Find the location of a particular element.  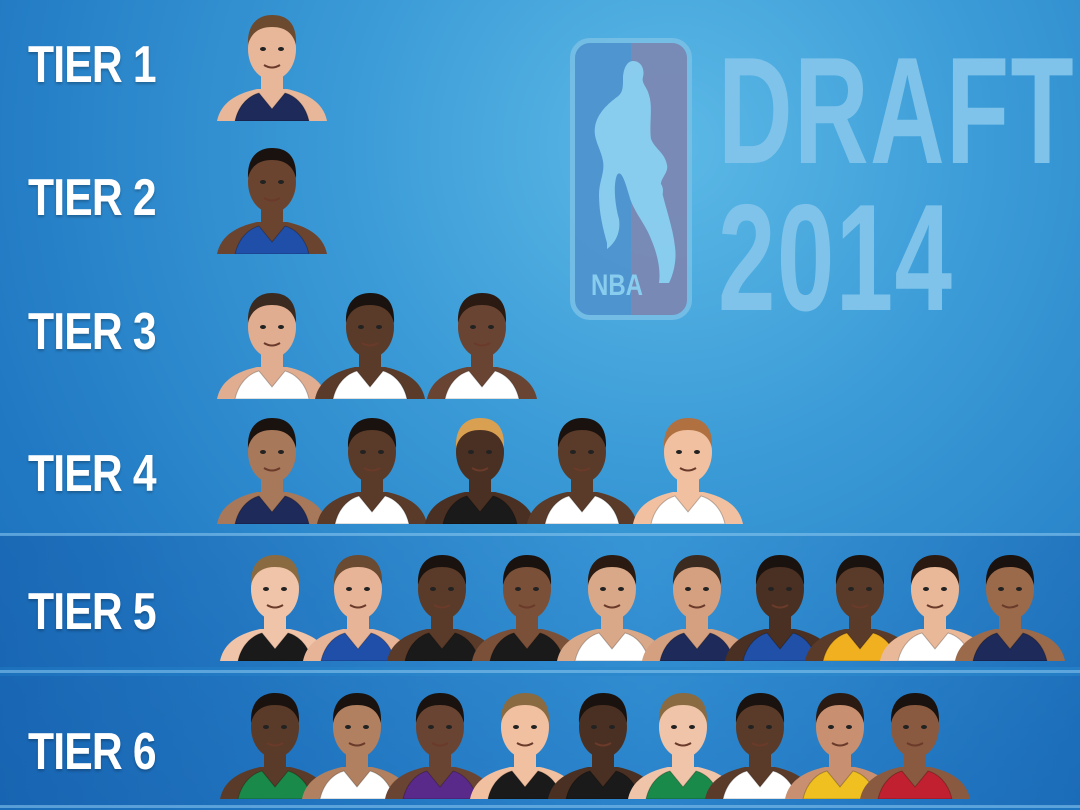

tier-label-6: TIER 6 is located at coordinates (92, 752).